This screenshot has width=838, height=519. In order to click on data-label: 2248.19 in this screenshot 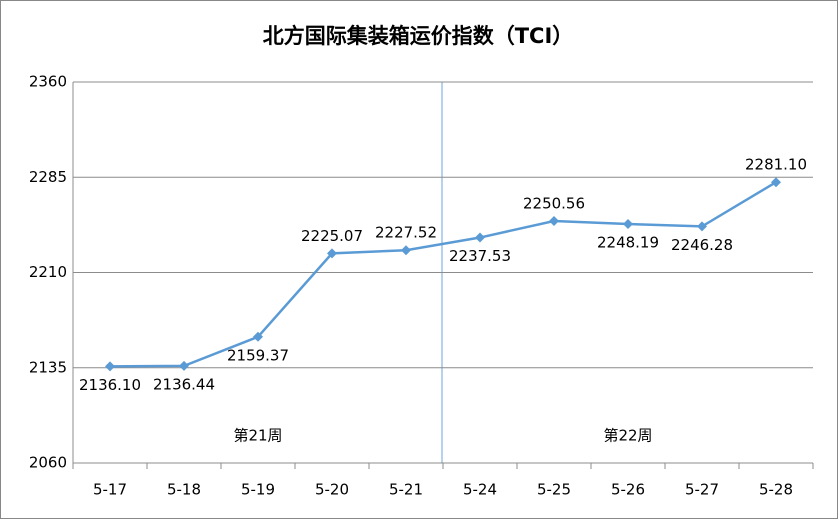, I will do `click(628, 242)`.